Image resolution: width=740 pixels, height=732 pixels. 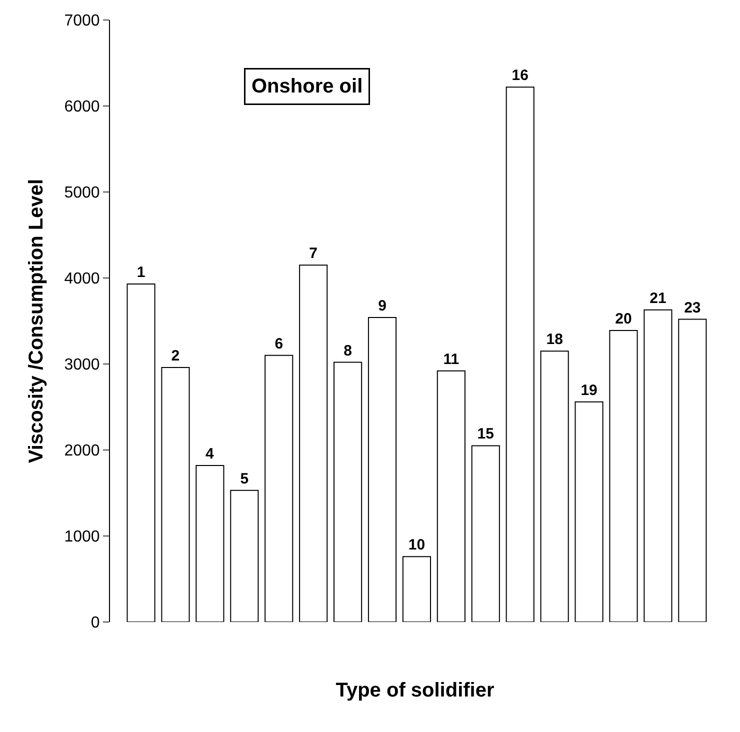 I want to click on y-axis-title: Viscosity /Consumption Level, so click(x=37, y=321).